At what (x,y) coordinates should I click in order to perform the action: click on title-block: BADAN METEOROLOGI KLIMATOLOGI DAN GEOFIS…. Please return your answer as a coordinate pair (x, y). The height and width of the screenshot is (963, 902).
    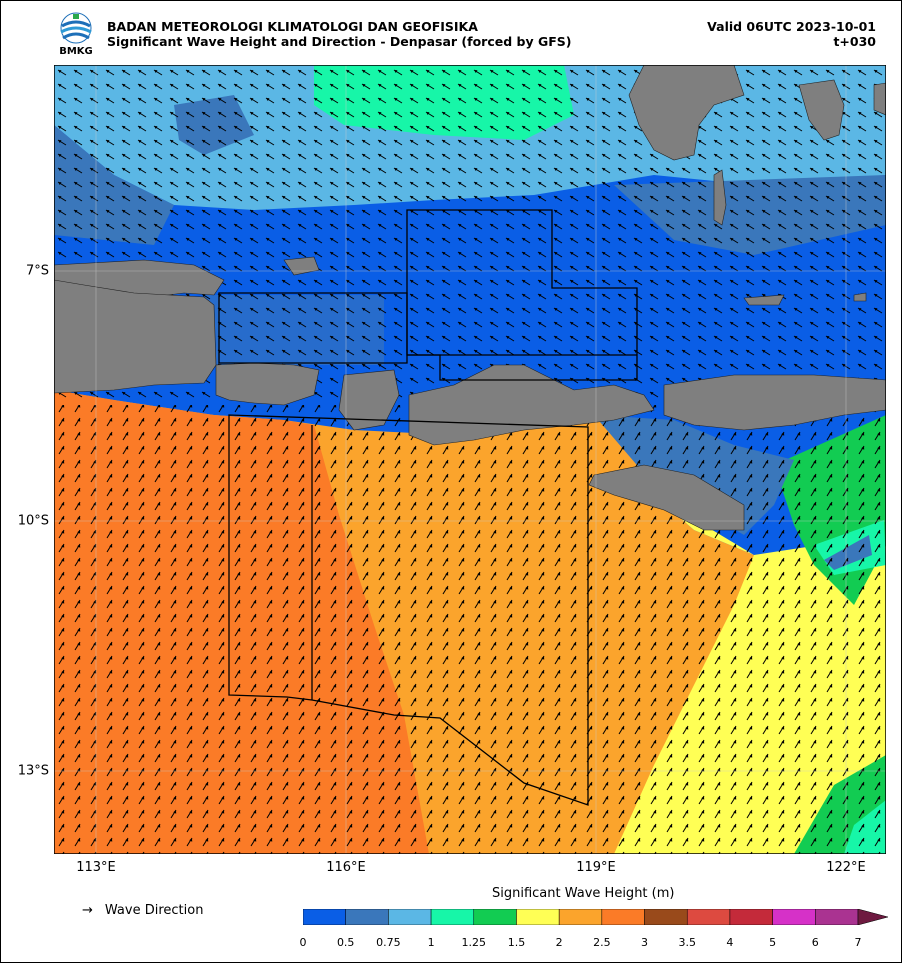
    Looking at the image, I should click on (339, 34).